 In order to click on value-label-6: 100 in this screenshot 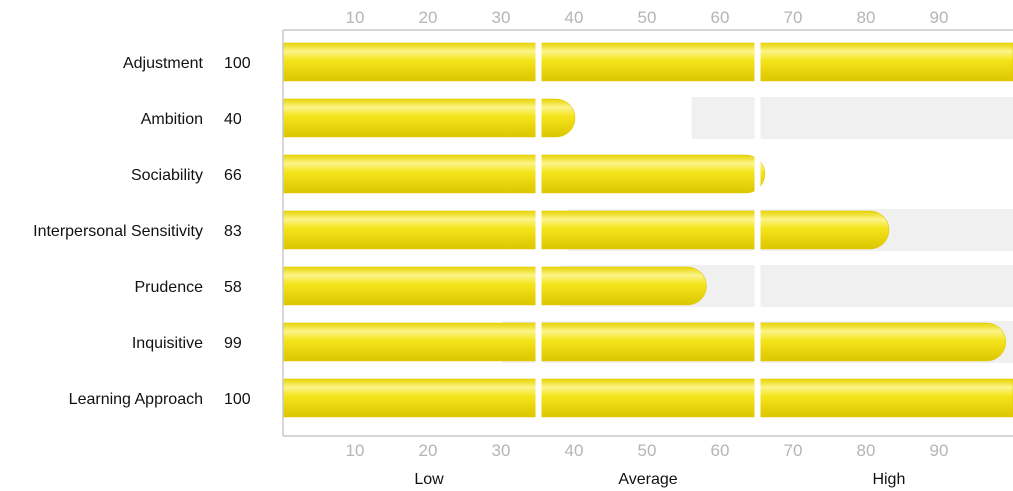, I will do `click(237, 399)`.